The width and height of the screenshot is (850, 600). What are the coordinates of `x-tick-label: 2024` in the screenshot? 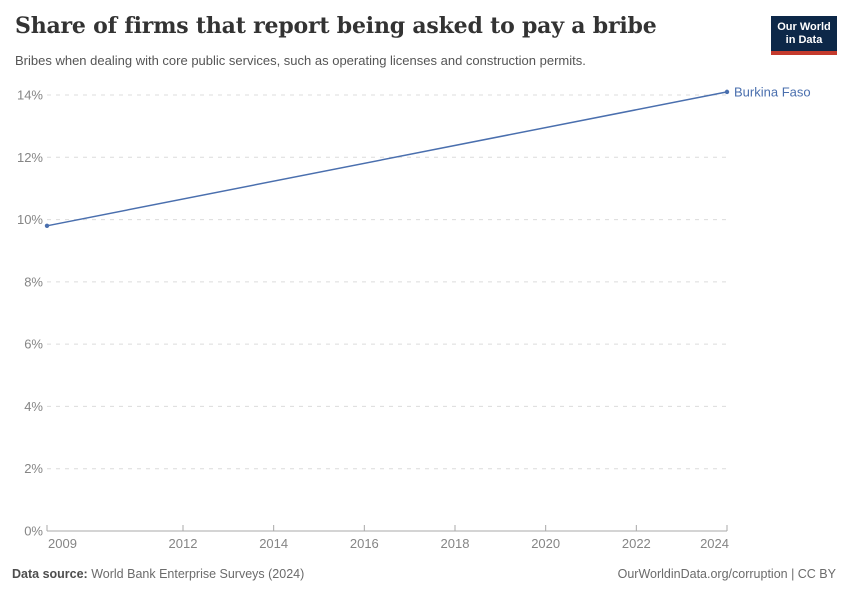 It's located at (714, 543).